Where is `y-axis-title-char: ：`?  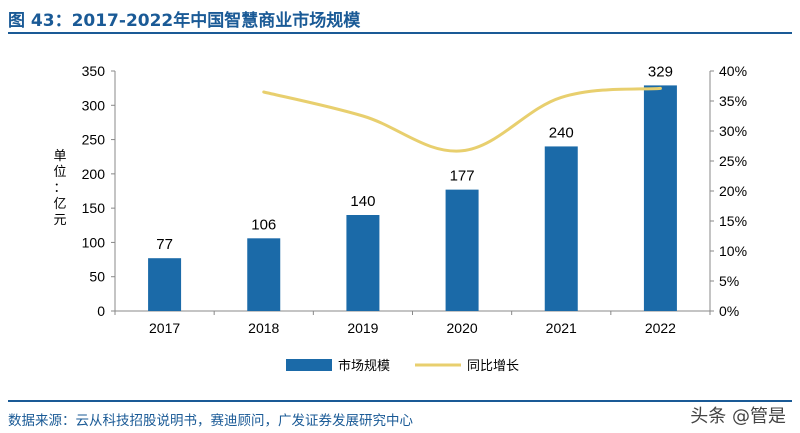
y-axis-title-char: ： is located at coordinates (59, 188).